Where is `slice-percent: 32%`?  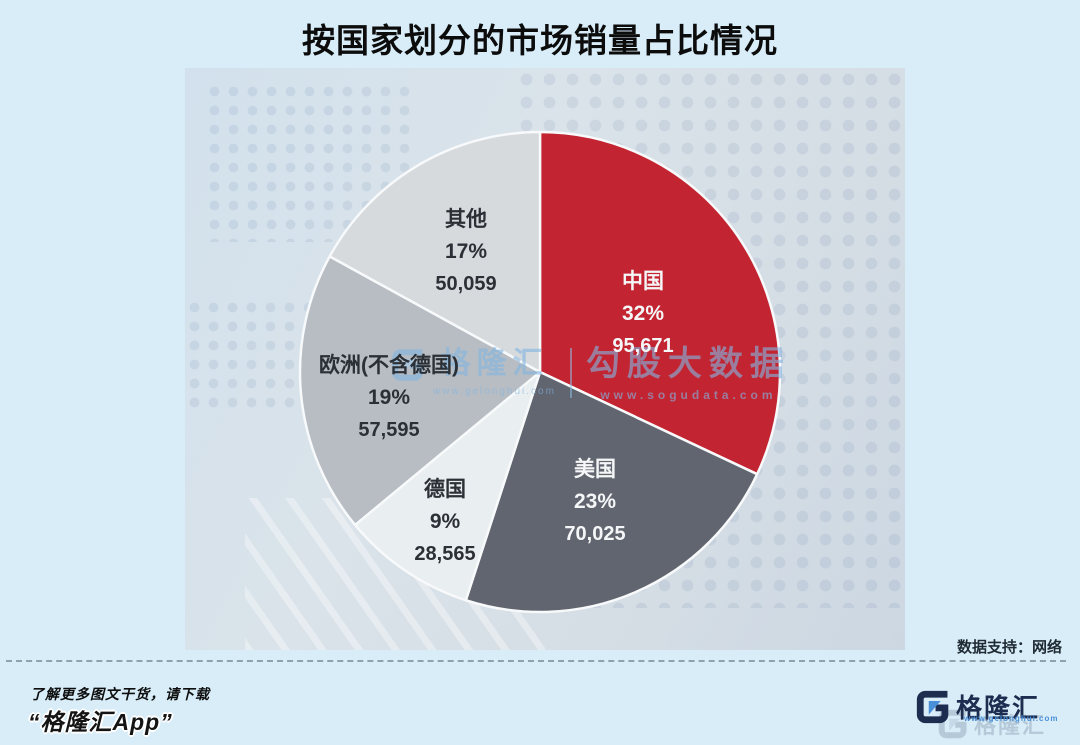
slice-percent: 32% is located at coordinates (643, 313).